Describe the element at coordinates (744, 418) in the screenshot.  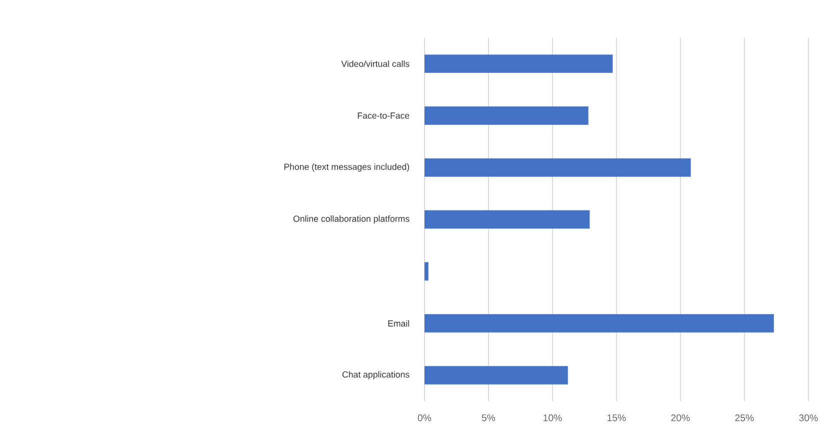
I see `x-tick-label: 25%` at that location.